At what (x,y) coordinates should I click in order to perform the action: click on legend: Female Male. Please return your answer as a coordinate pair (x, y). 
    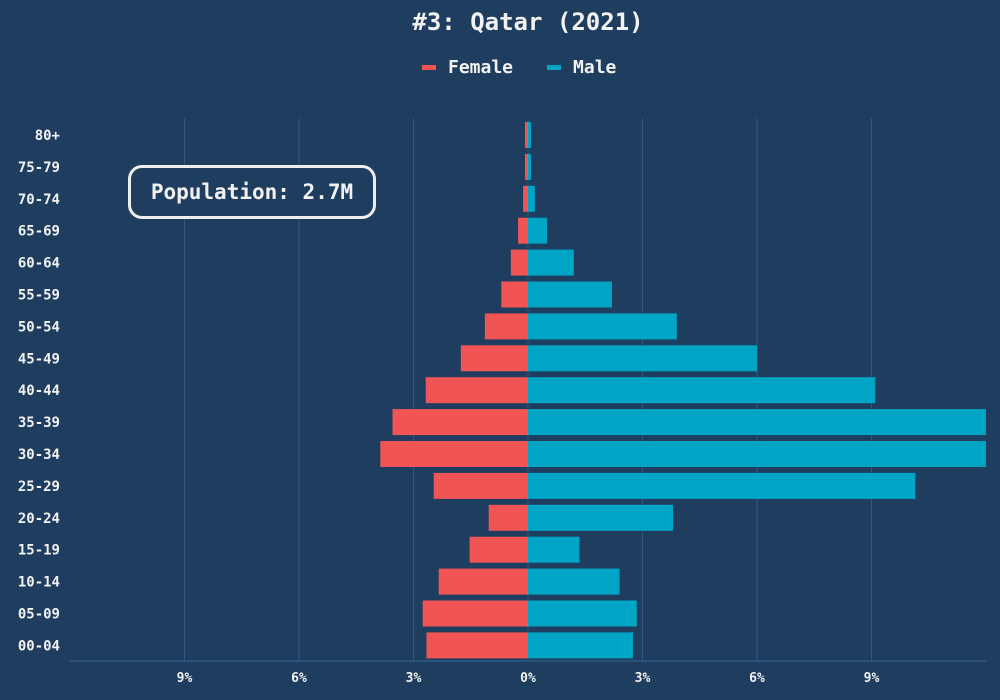
    Looking at the image, I should click on (519, 67).